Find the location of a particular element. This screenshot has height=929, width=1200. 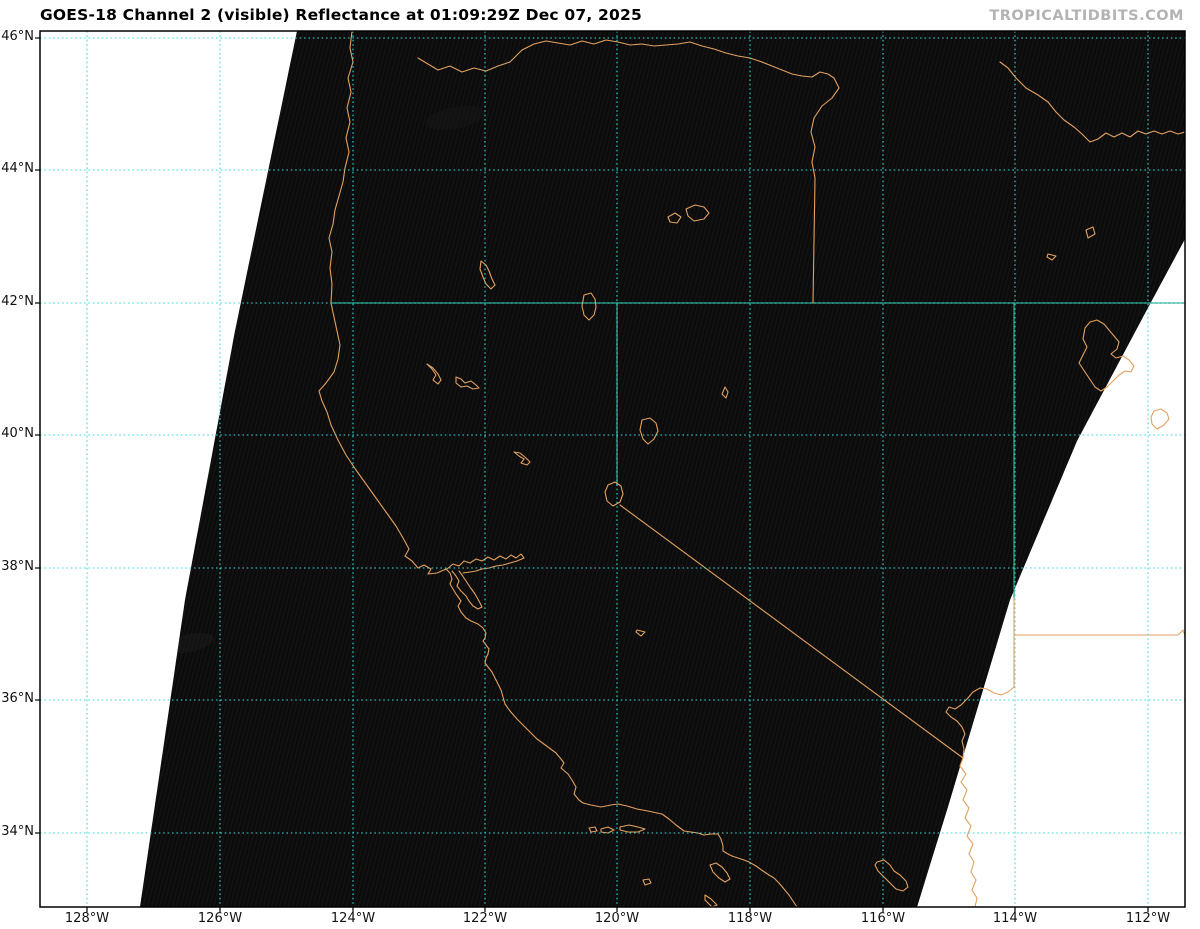

lon-tick-label: 128°W is located at coordinates (87, 918).